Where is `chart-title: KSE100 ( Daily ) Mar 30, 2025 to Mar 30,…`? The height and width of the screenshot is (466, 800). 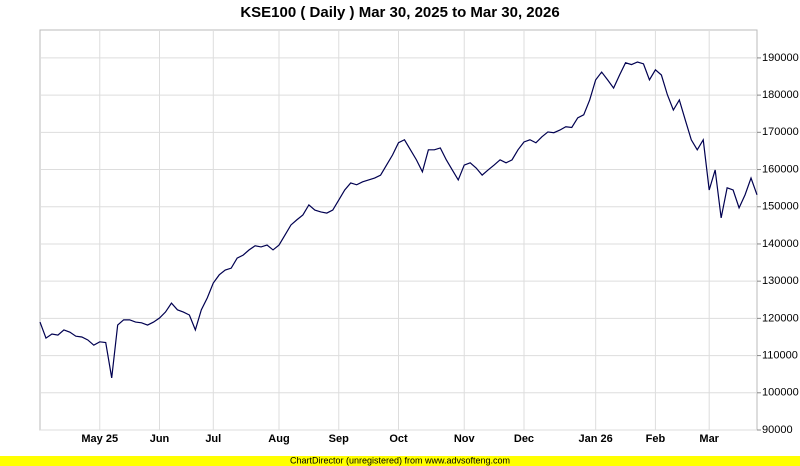
chart-title: KSE100 ( Daily ) Mar 30, 2025 to Mar 30,… is located at coordinates (399, 12).